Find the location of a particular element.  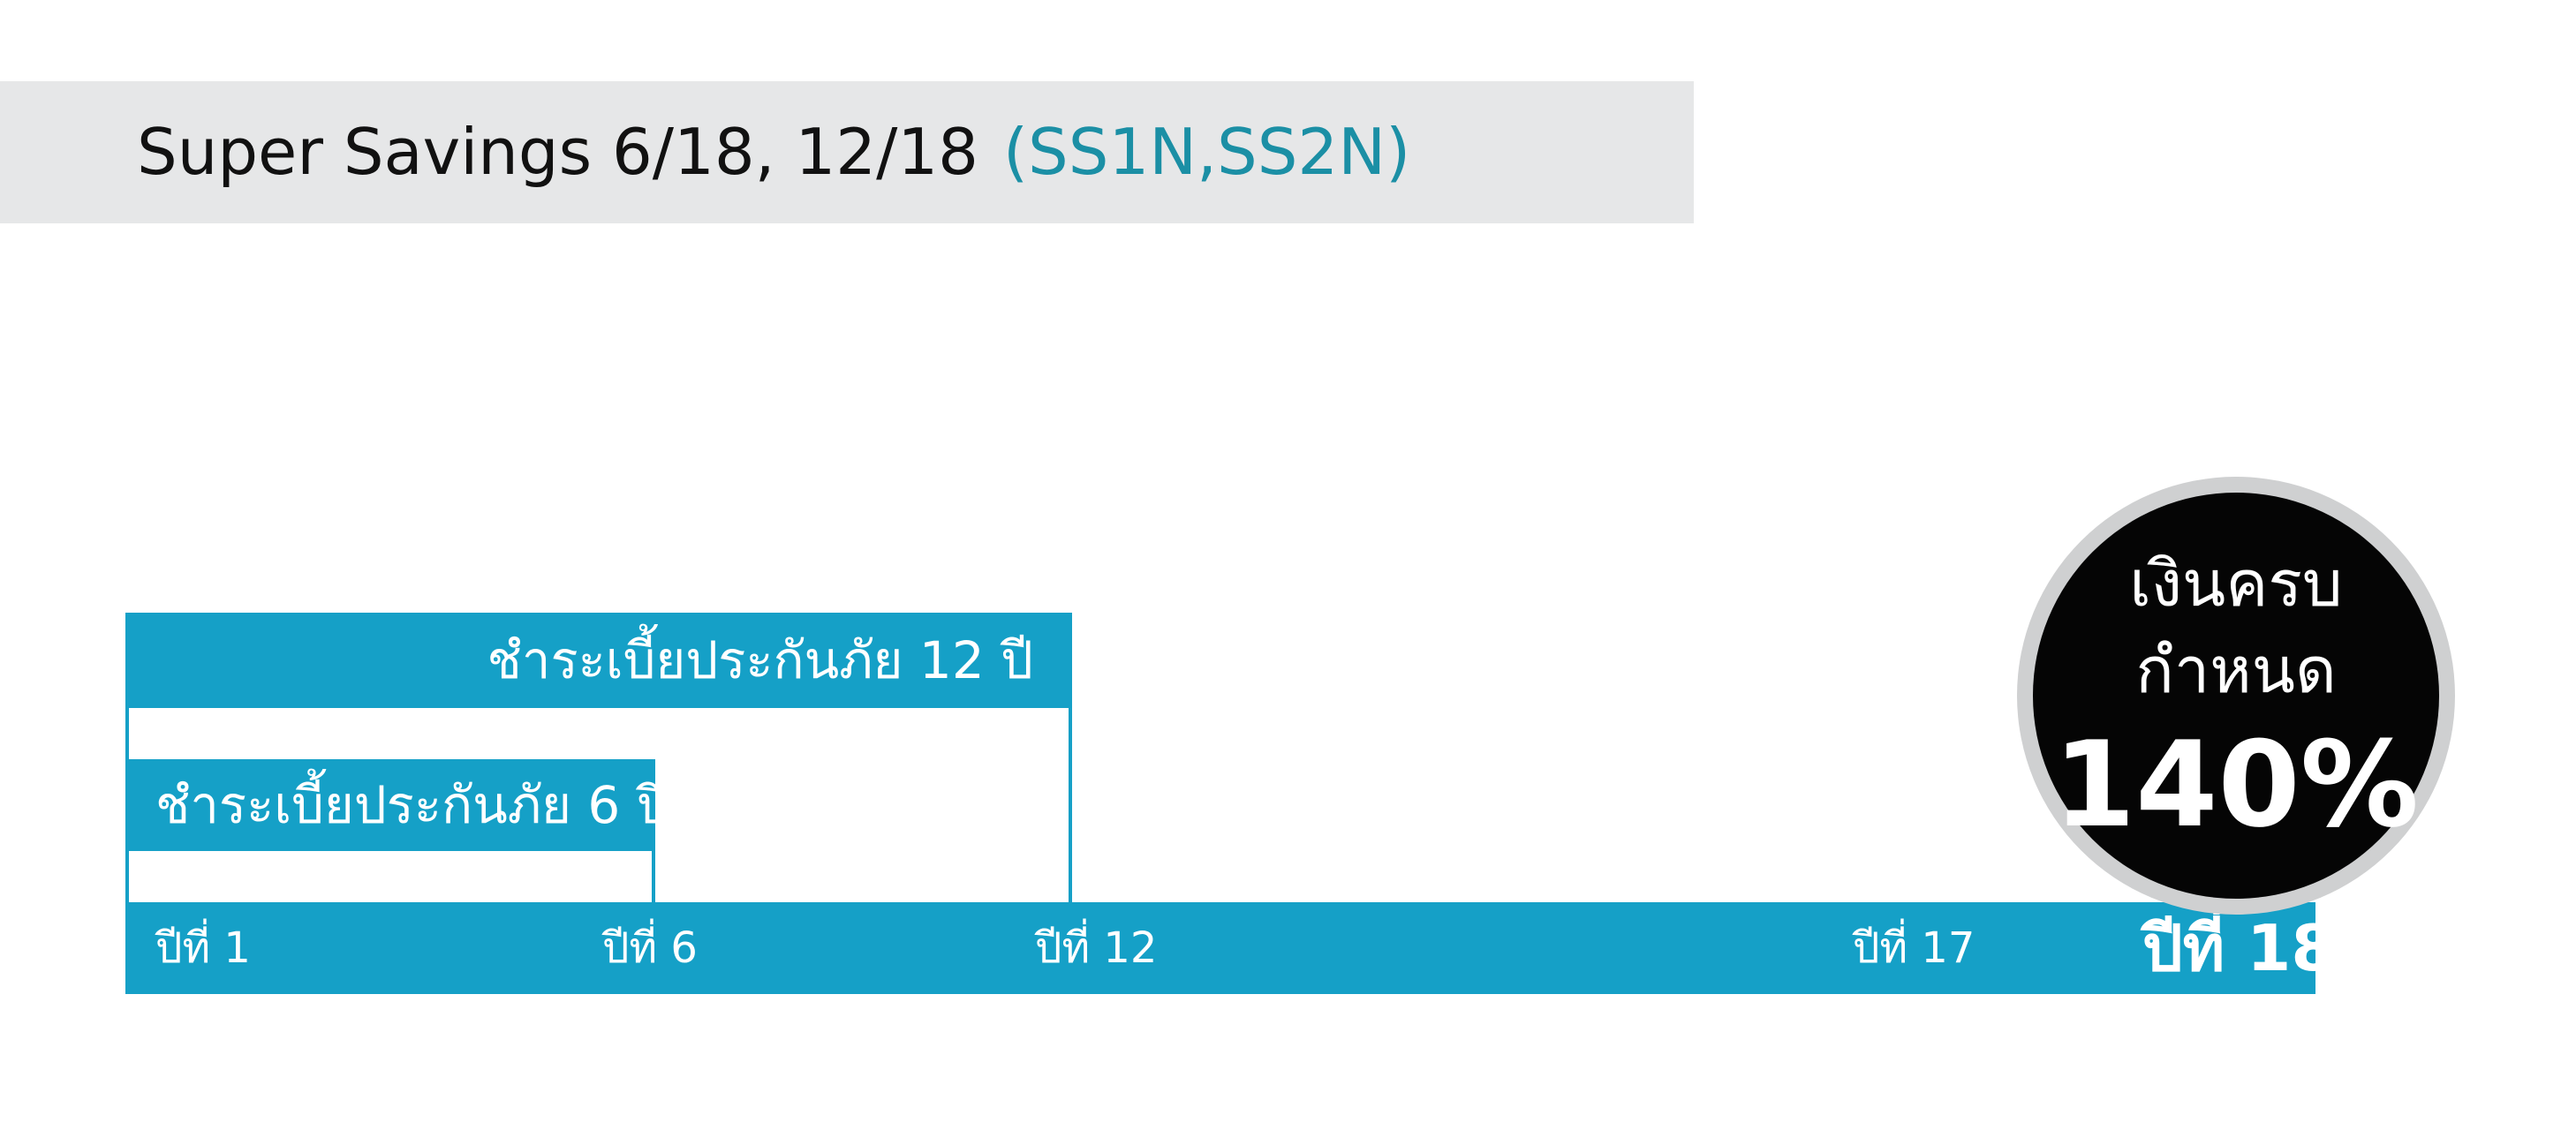

maturity-badge: เงินครบ กำหนด 140% is located at coordinates (2236, 696).